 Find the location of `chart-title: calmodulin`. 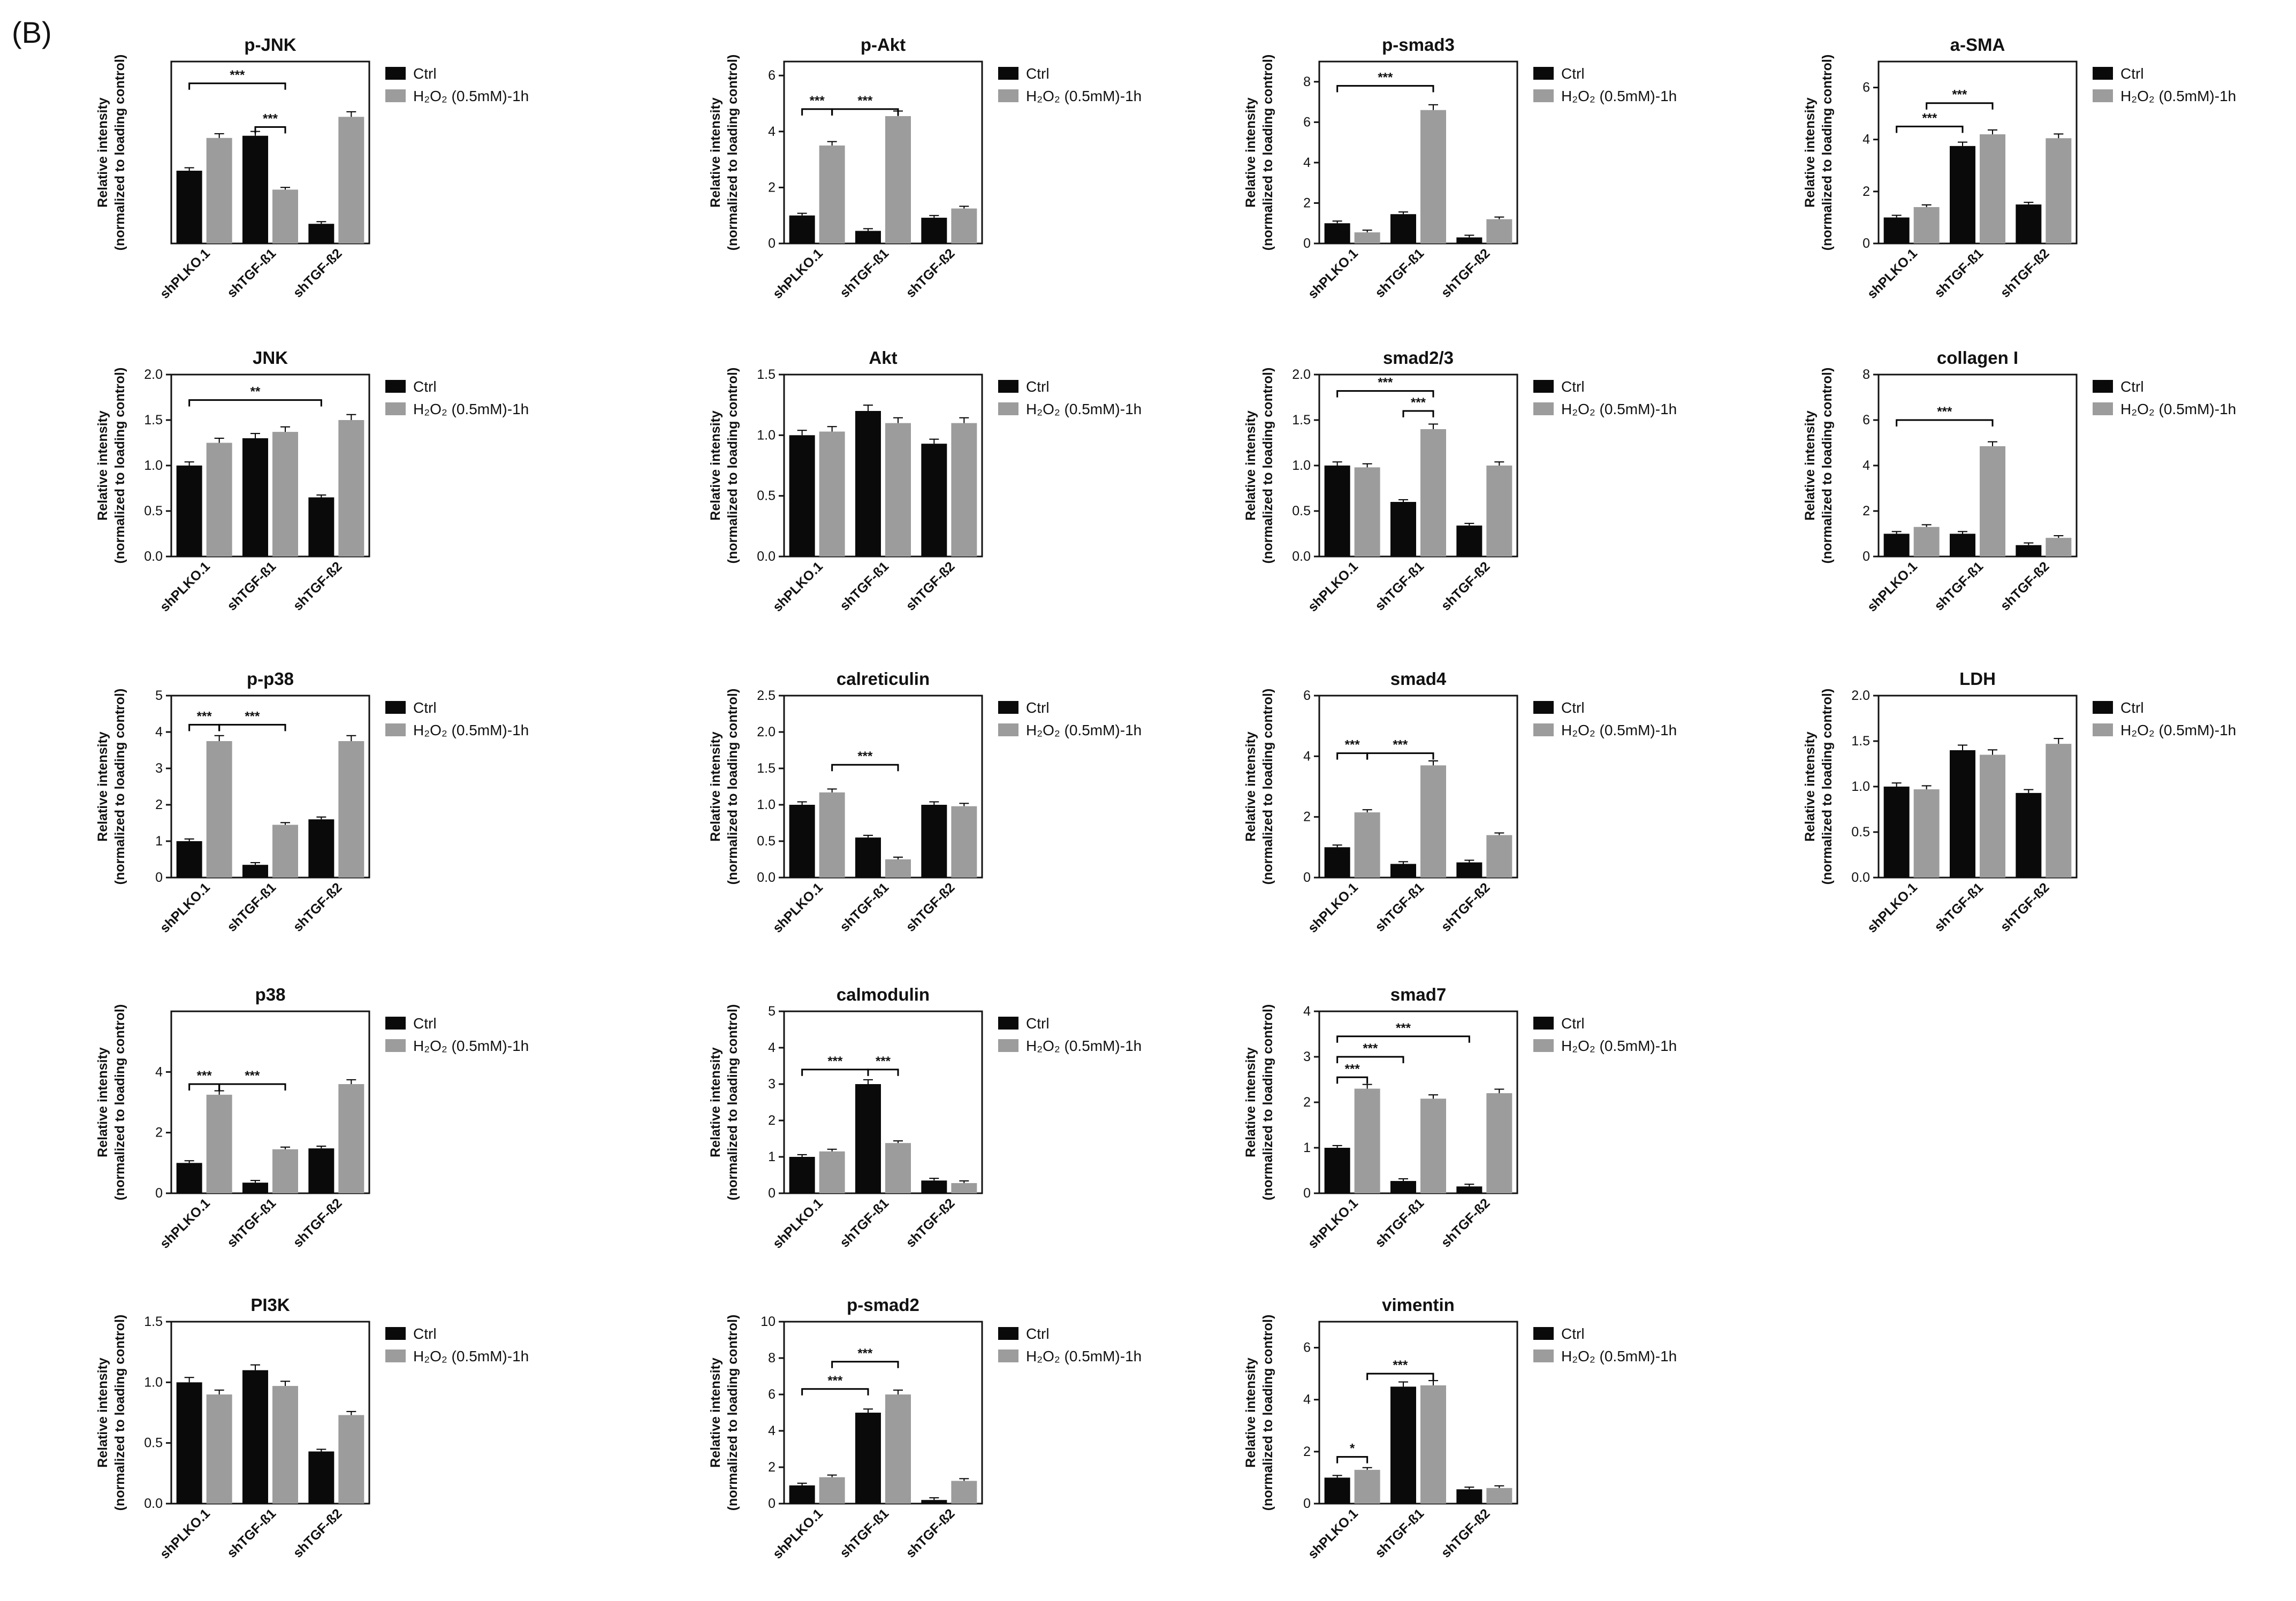

chart-title: calmodulin is located at coordinates (883, 994).